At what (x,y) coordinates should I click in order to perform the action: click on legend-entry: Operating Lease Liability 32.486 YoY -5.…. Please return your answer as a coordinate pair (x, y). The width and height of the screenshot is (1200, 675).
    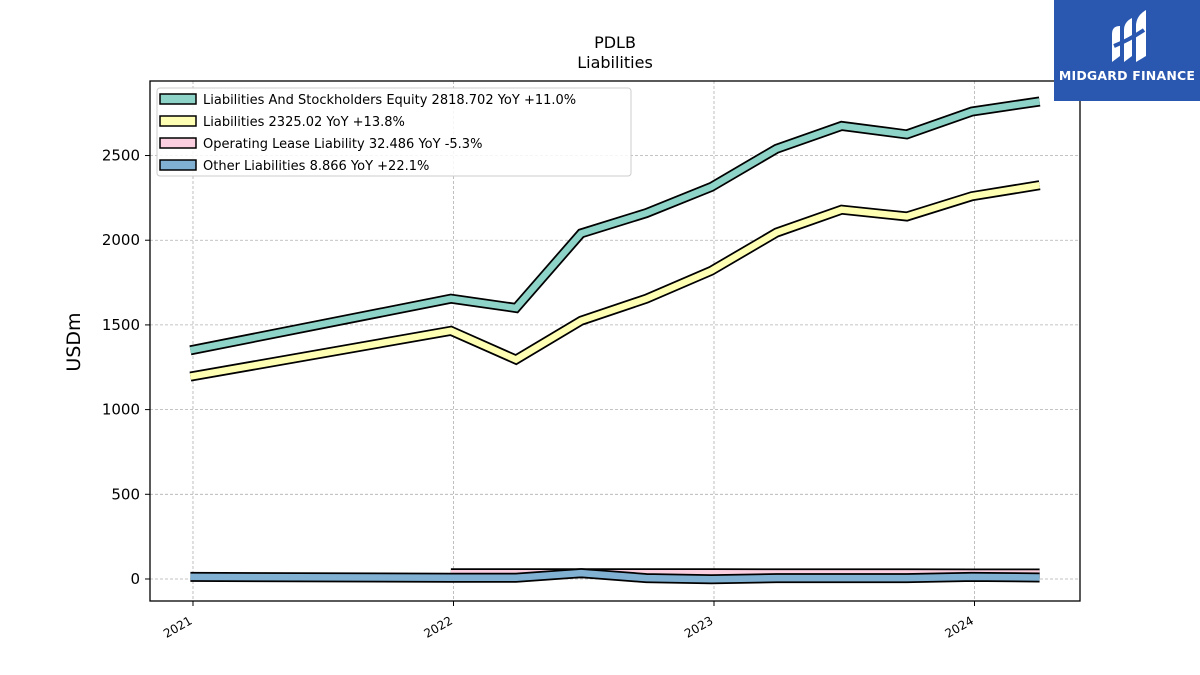
    Looking at the image, I should click on (342, 144).